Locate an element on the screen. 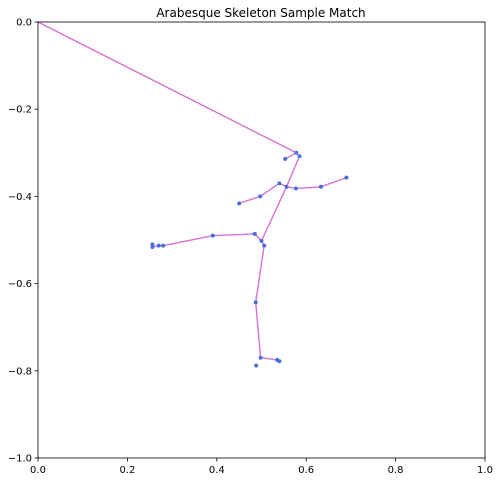 This screenshot has height=482, width=499. x-tick-label: 1.0 is located at coordinates (485, 470).